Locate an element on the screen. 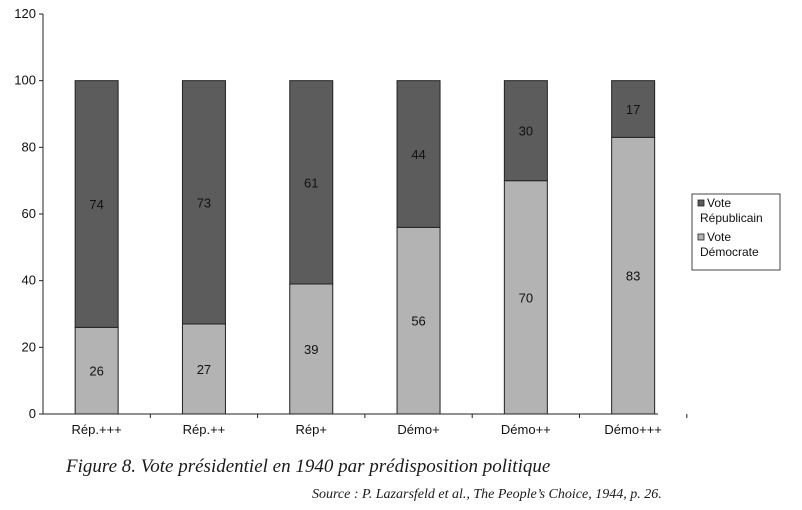 The width and height of the screenshot is (802, 510). data-label: 26 is located at coordinates (96, 371).